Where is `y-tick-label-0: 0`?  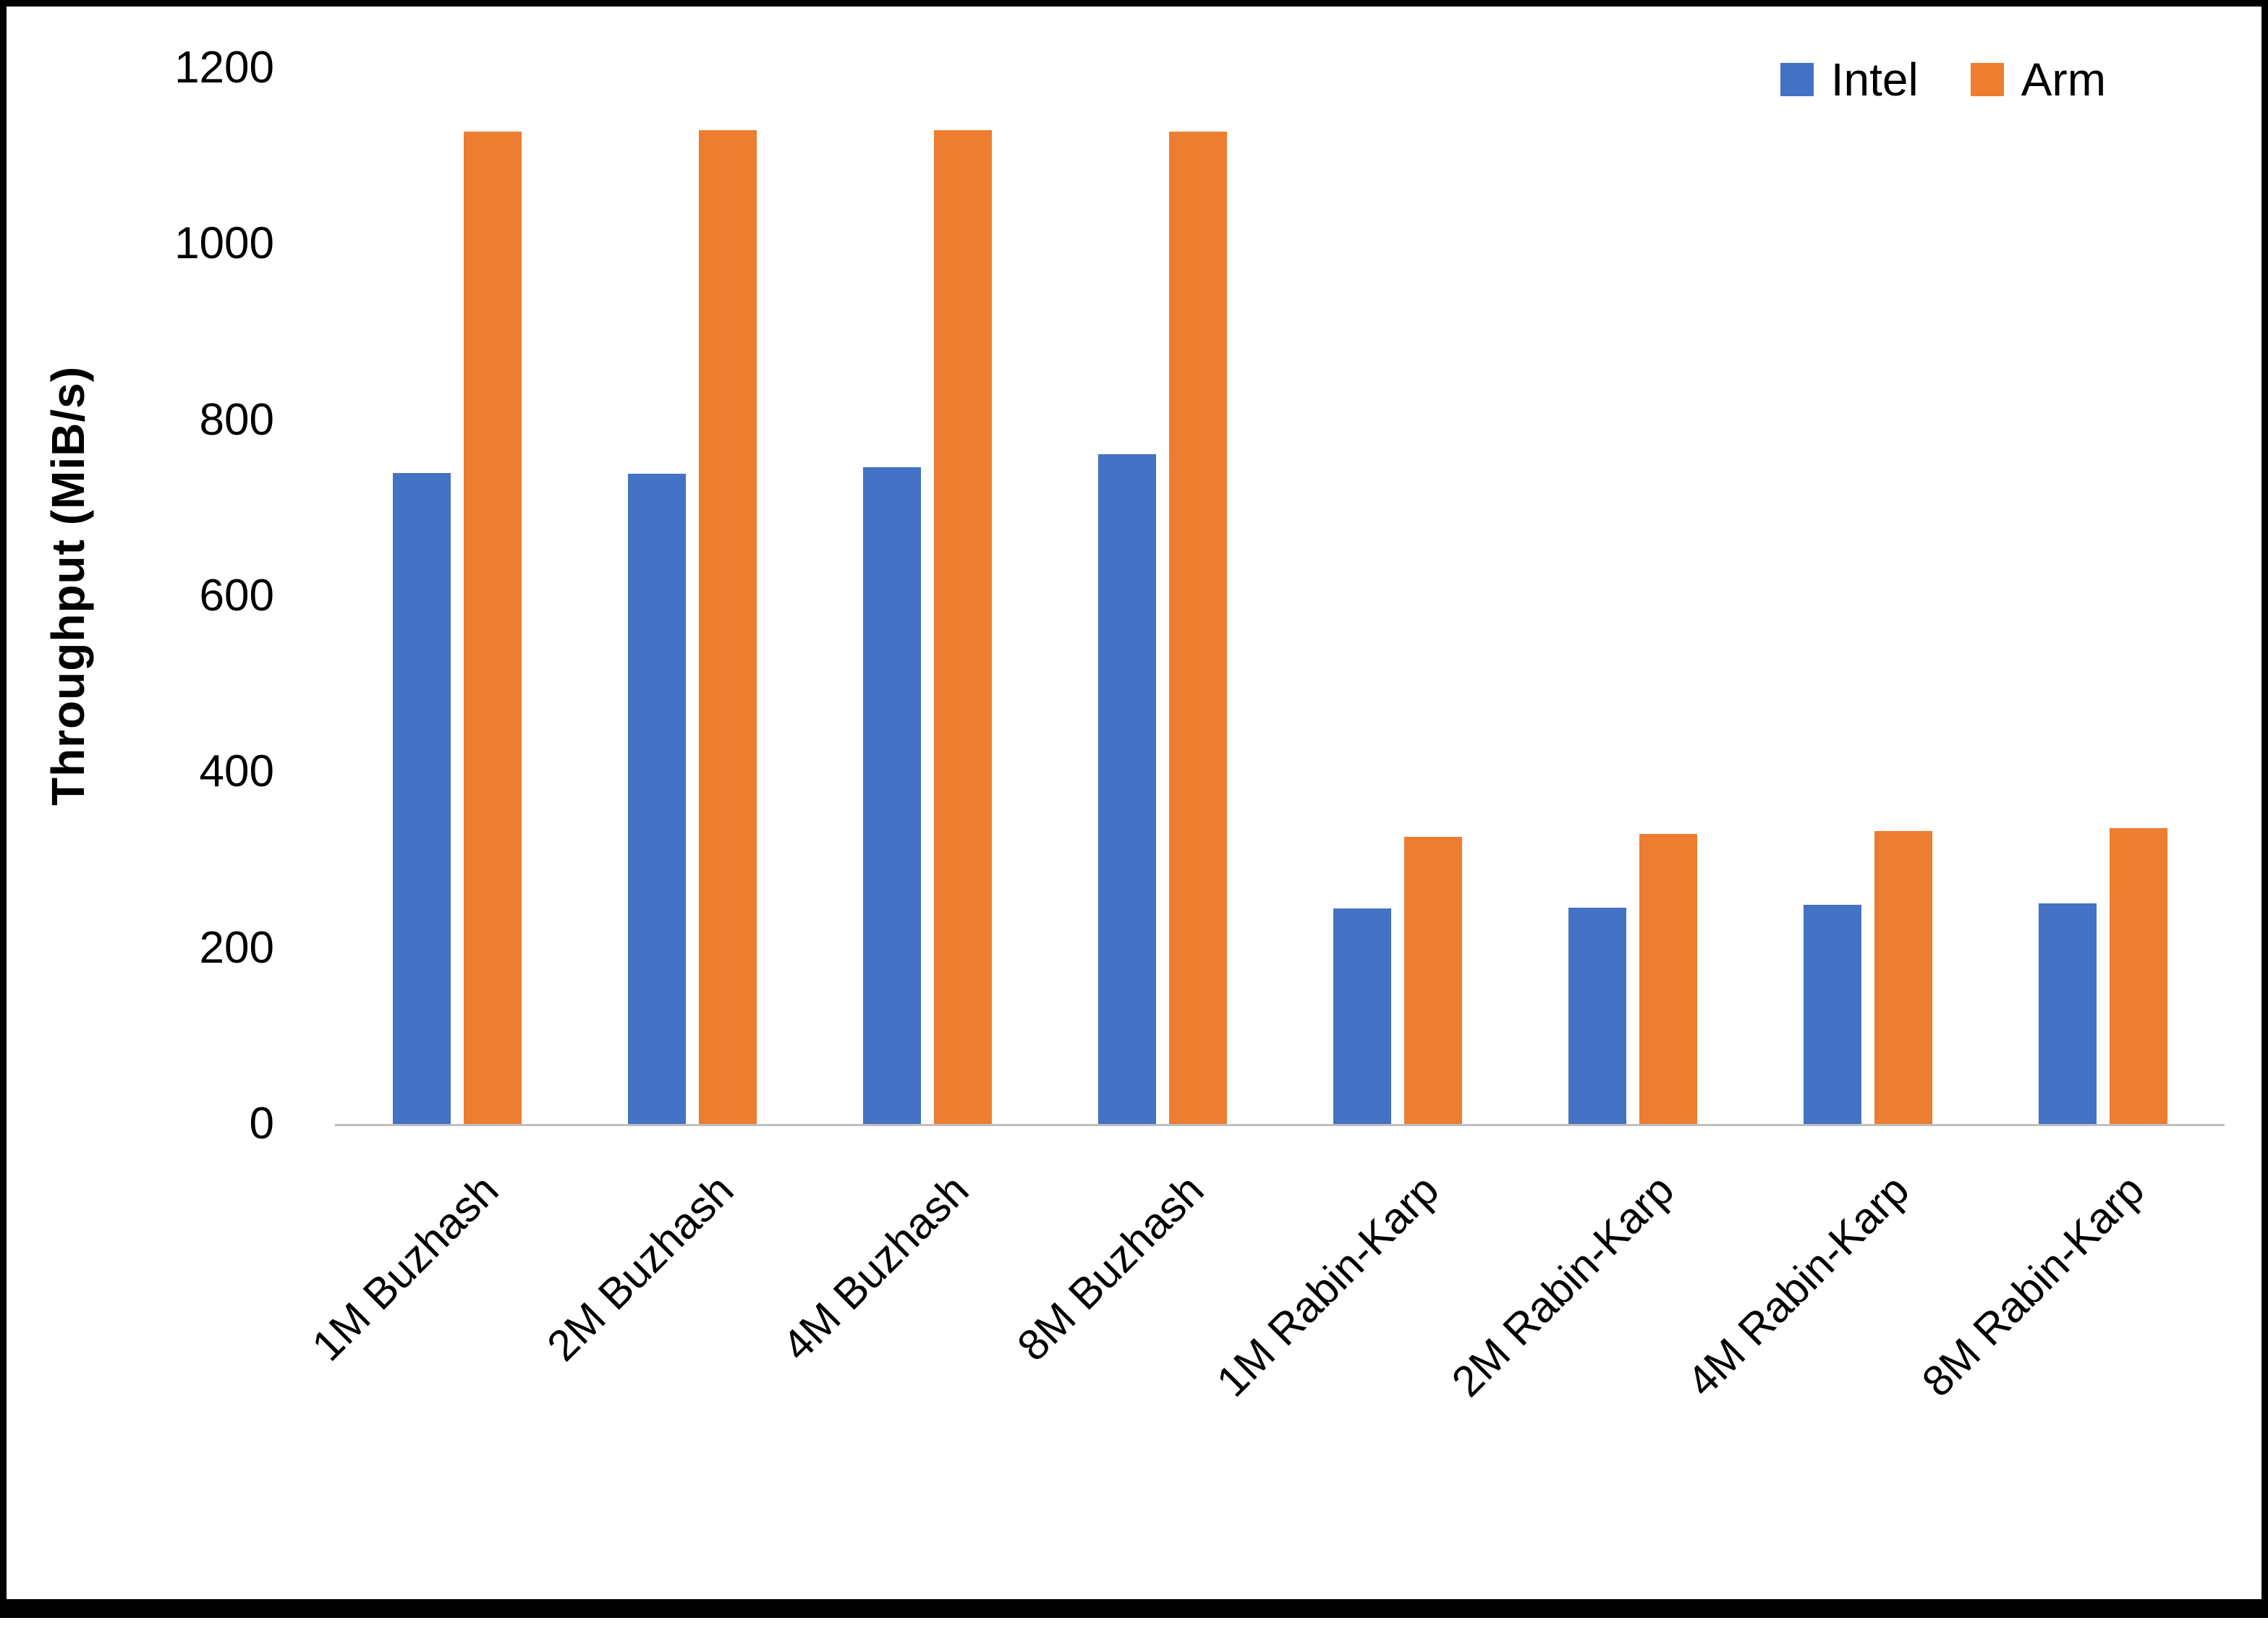 y-tick-label-0: 0 is located at coordinates (261, 1124).